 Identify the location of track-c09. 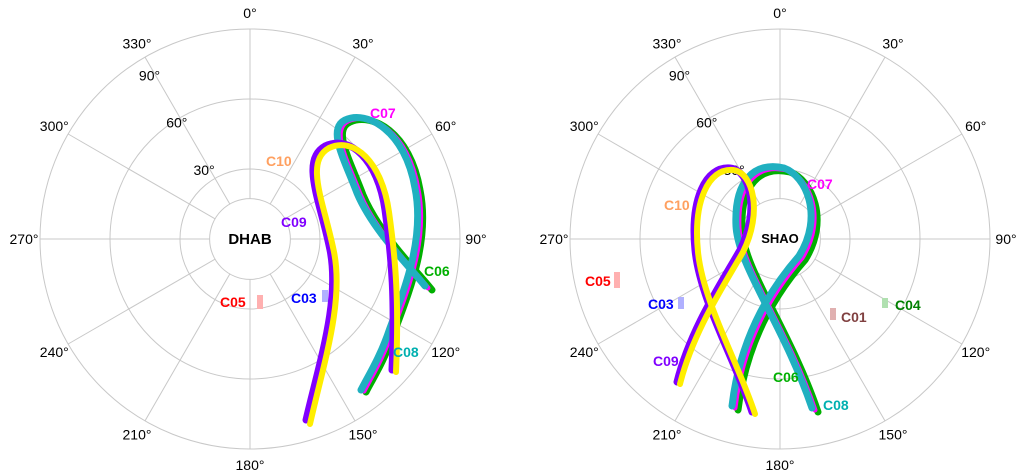
(349, 281).